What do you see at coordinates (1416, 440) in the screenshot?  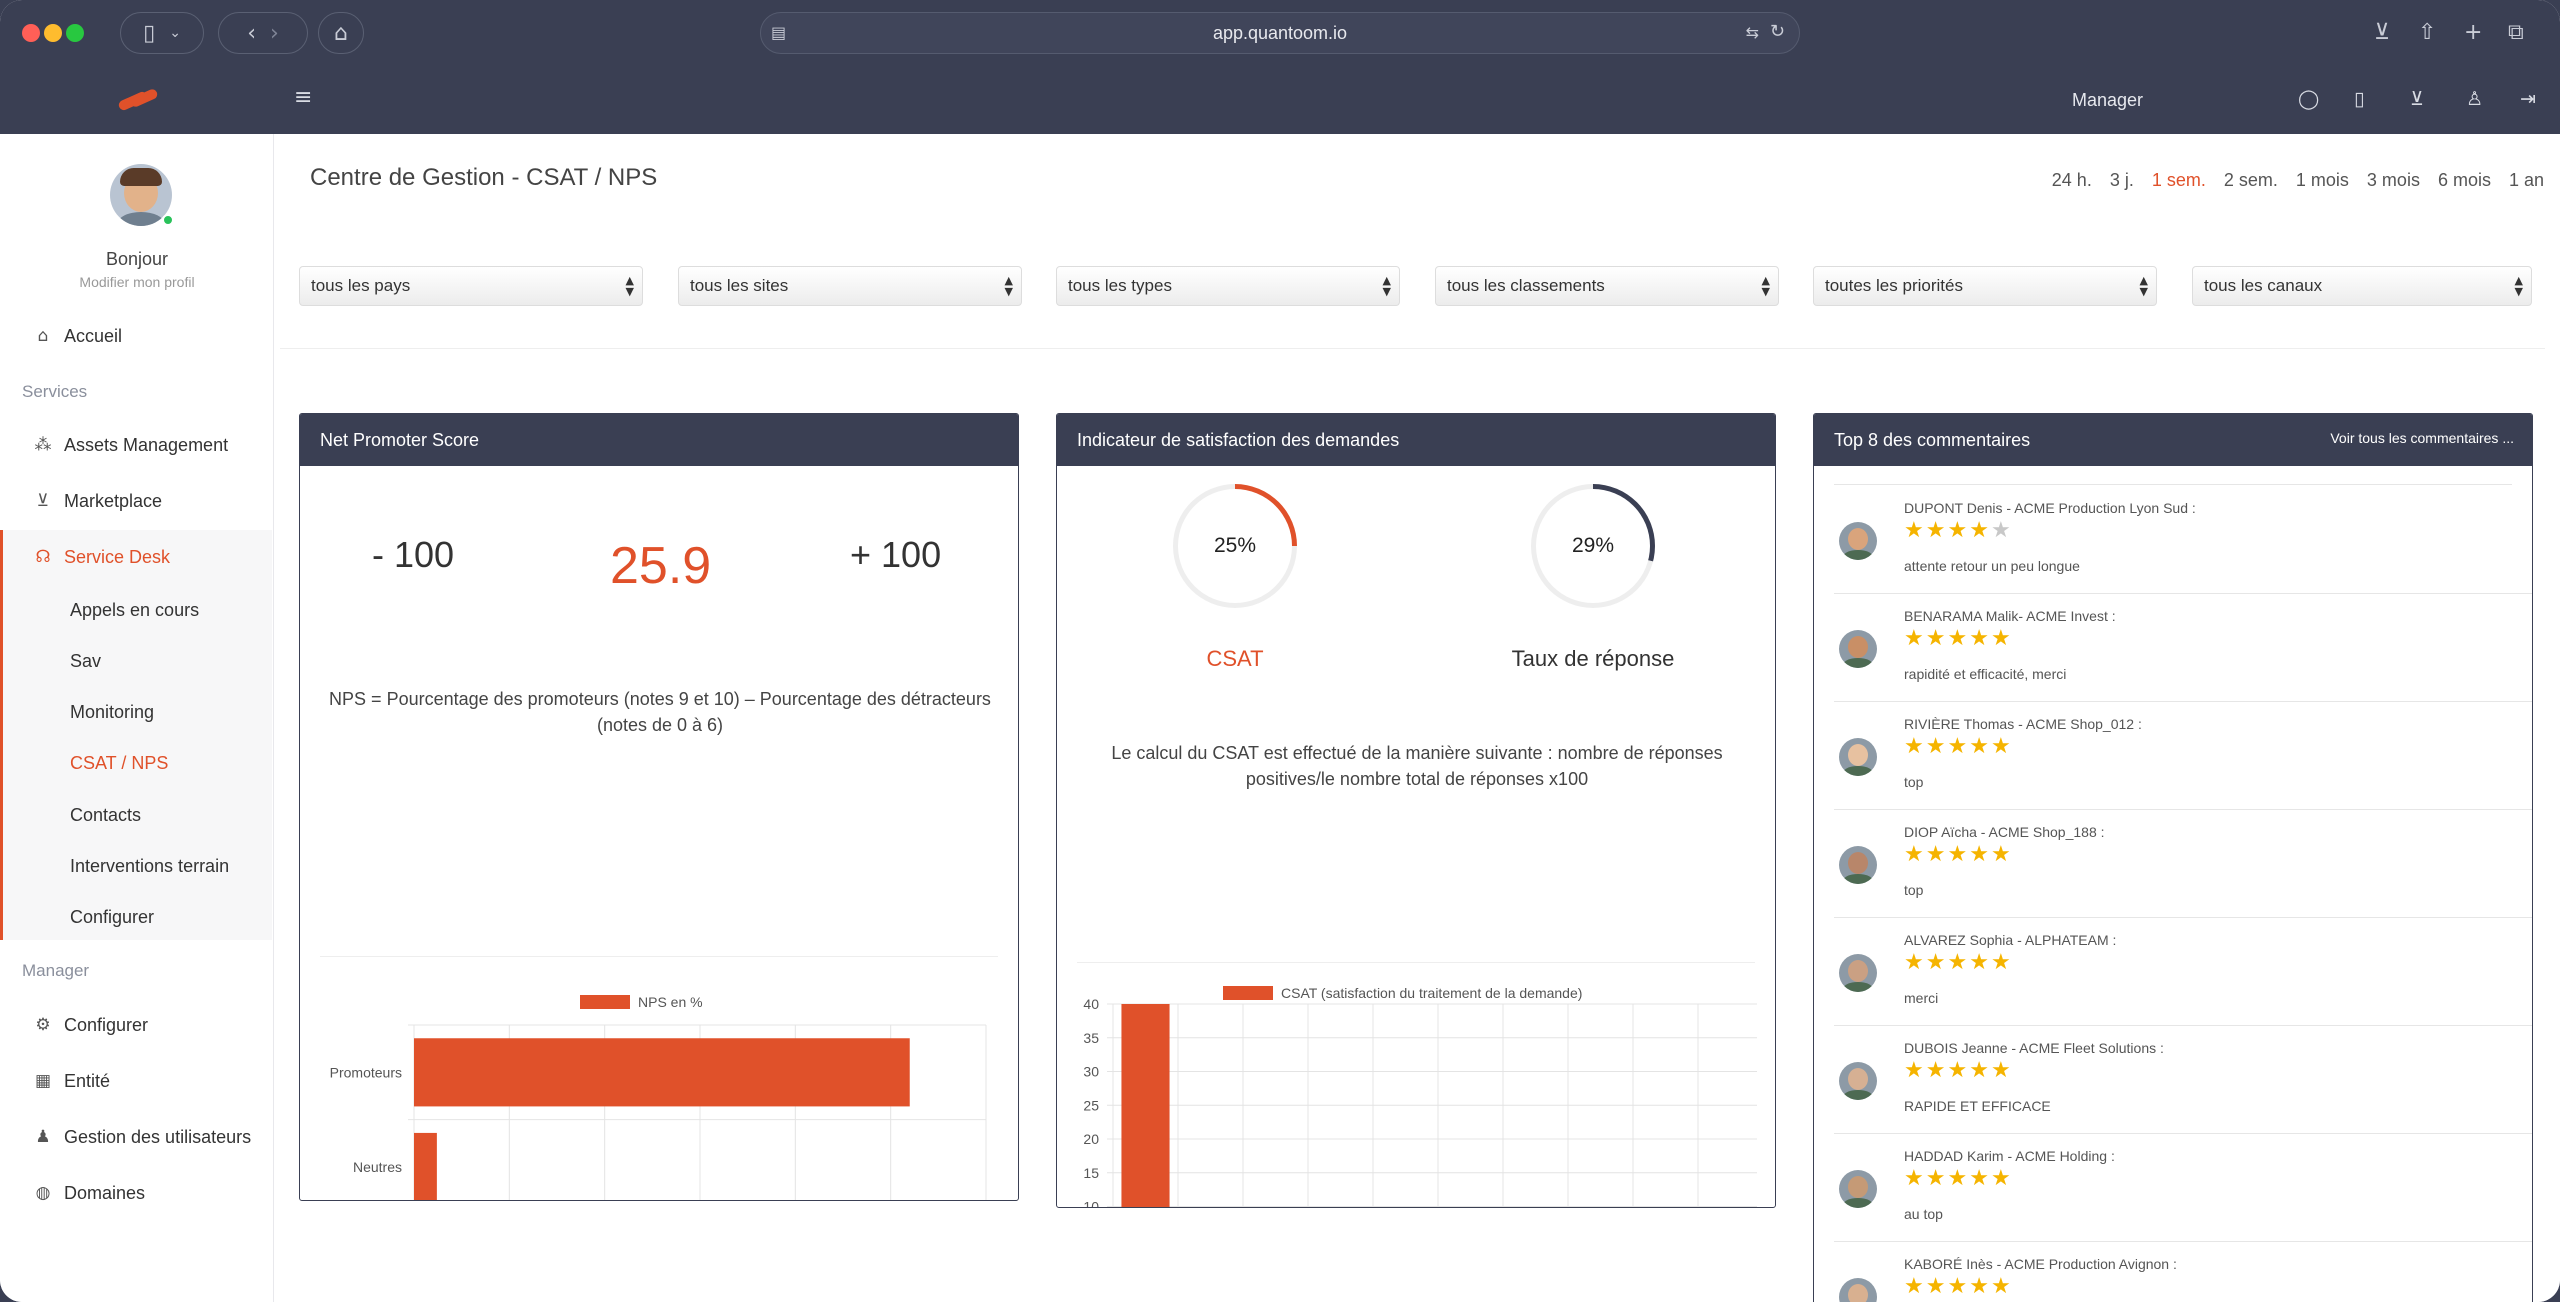 I see `csat-panel-header: Indicateur de satisfaction des demandes` at bounding box center [1416, 440].